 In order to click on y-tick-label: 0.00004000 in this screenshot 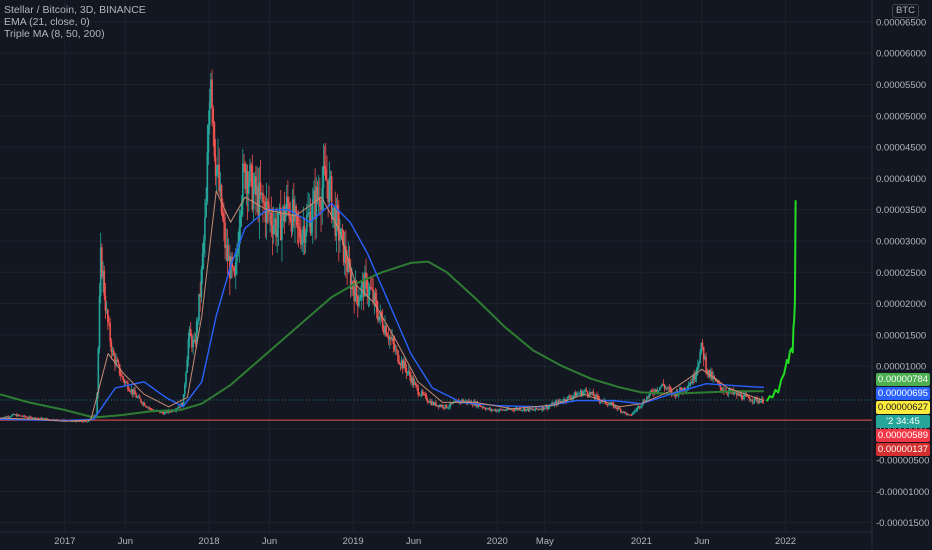, I will do `click(901, 179)`.